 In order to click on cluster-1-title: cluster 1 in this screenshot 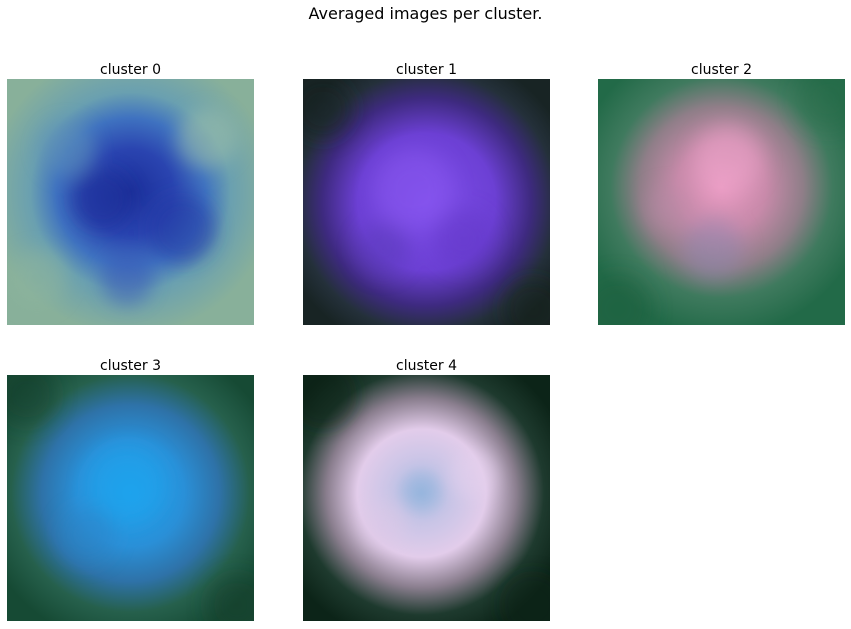, I will do `click(426, 70)`.